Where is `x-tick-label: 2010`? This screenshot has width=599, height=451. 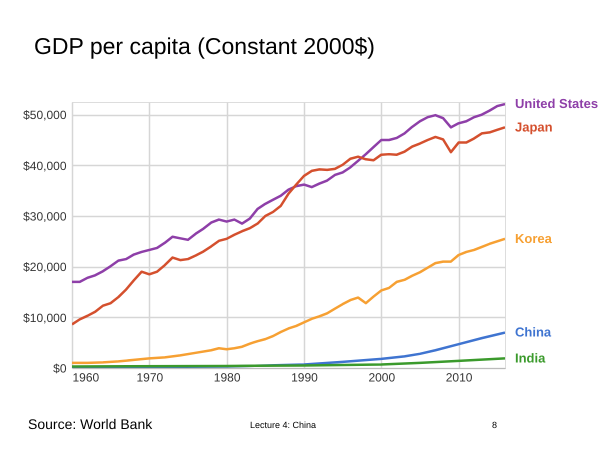 x-tick-label: 2010 is located at coordinates (459, 377).